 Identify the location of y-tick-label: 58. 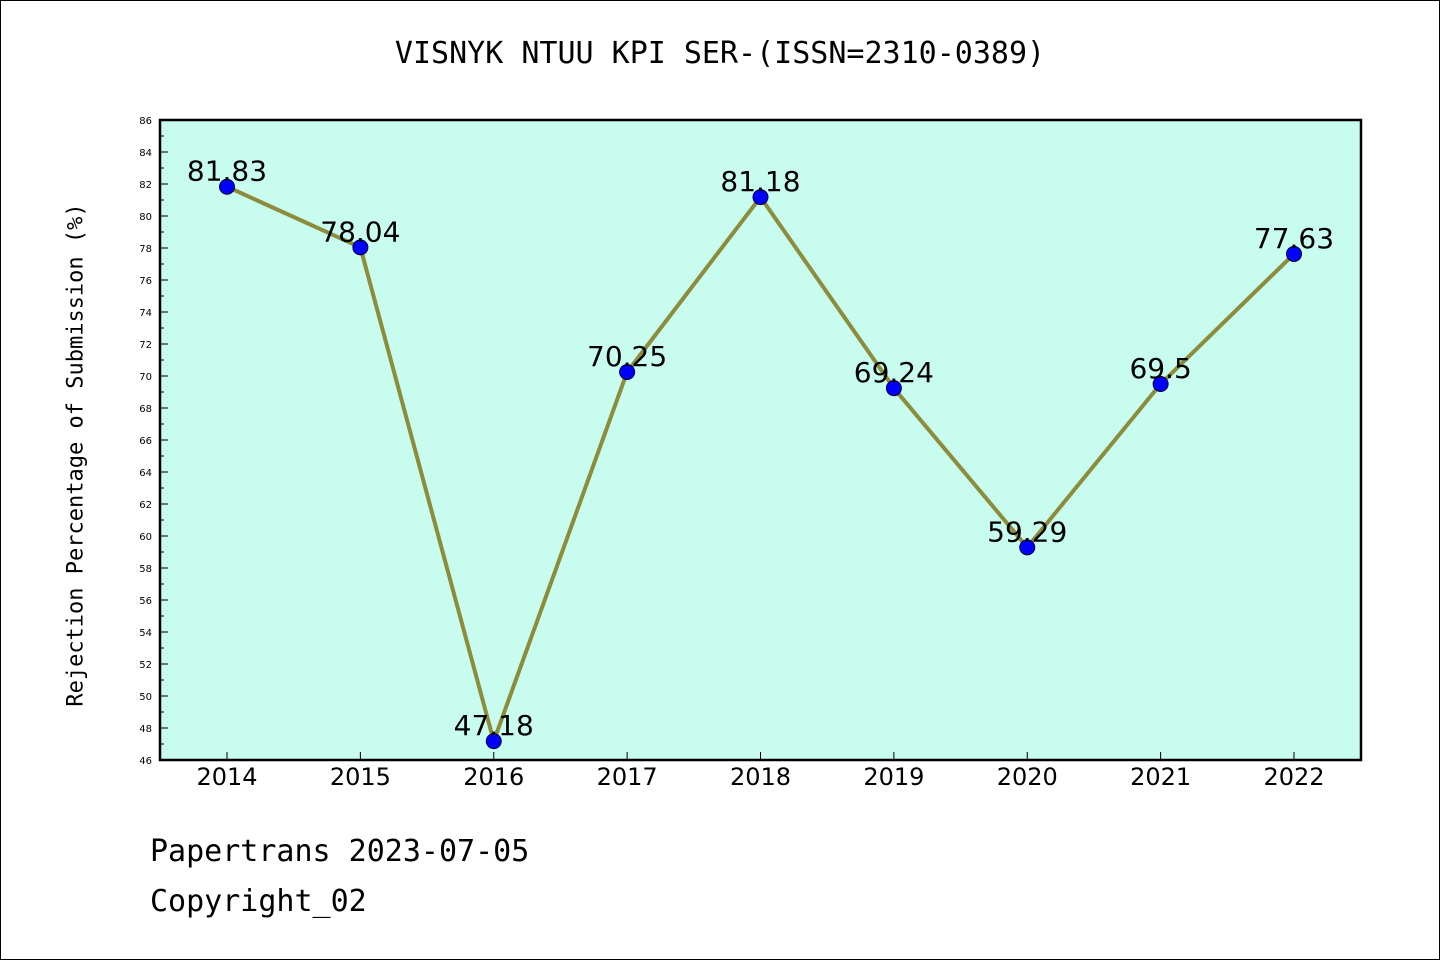
(145, 569).